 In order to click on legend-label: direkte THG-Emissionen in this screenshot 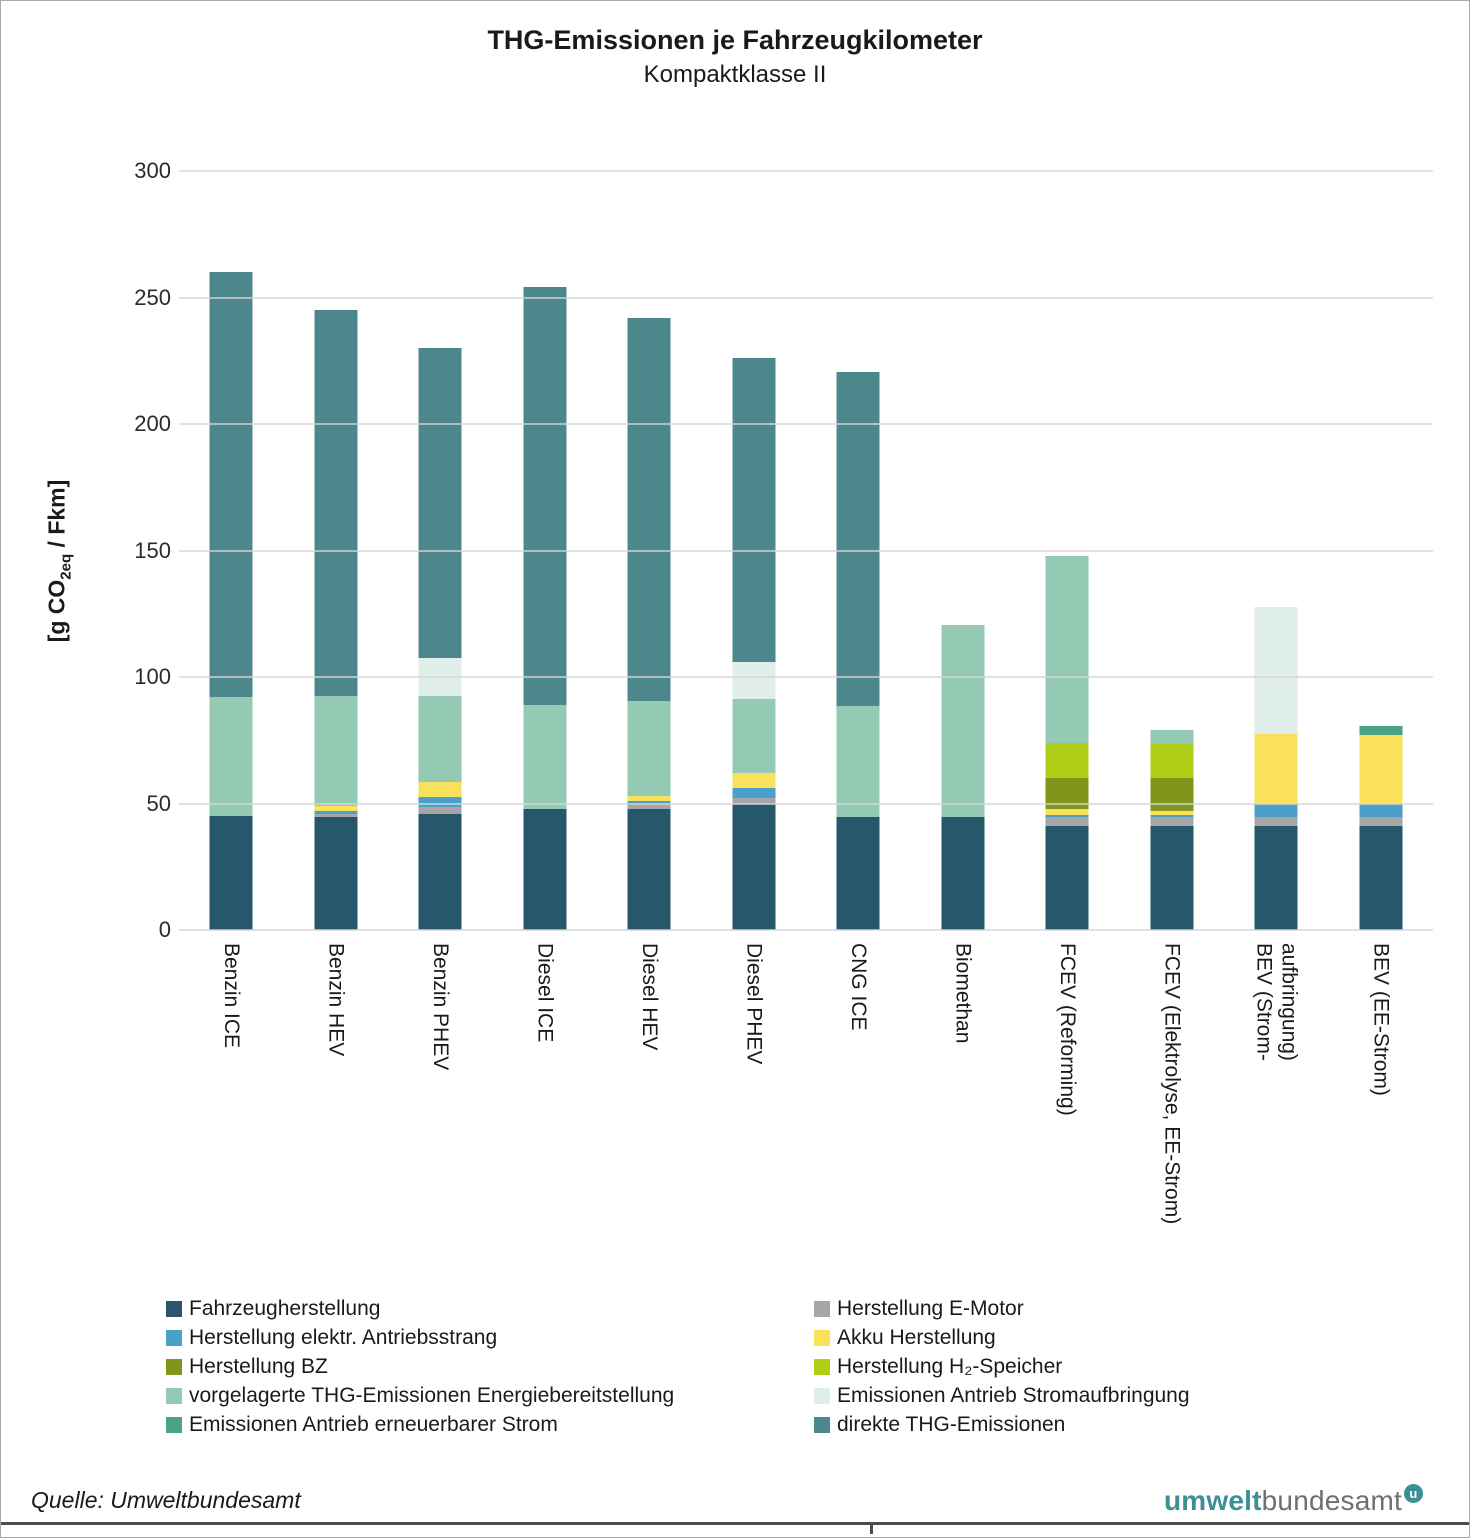, I will do `click(951, 1424)`.